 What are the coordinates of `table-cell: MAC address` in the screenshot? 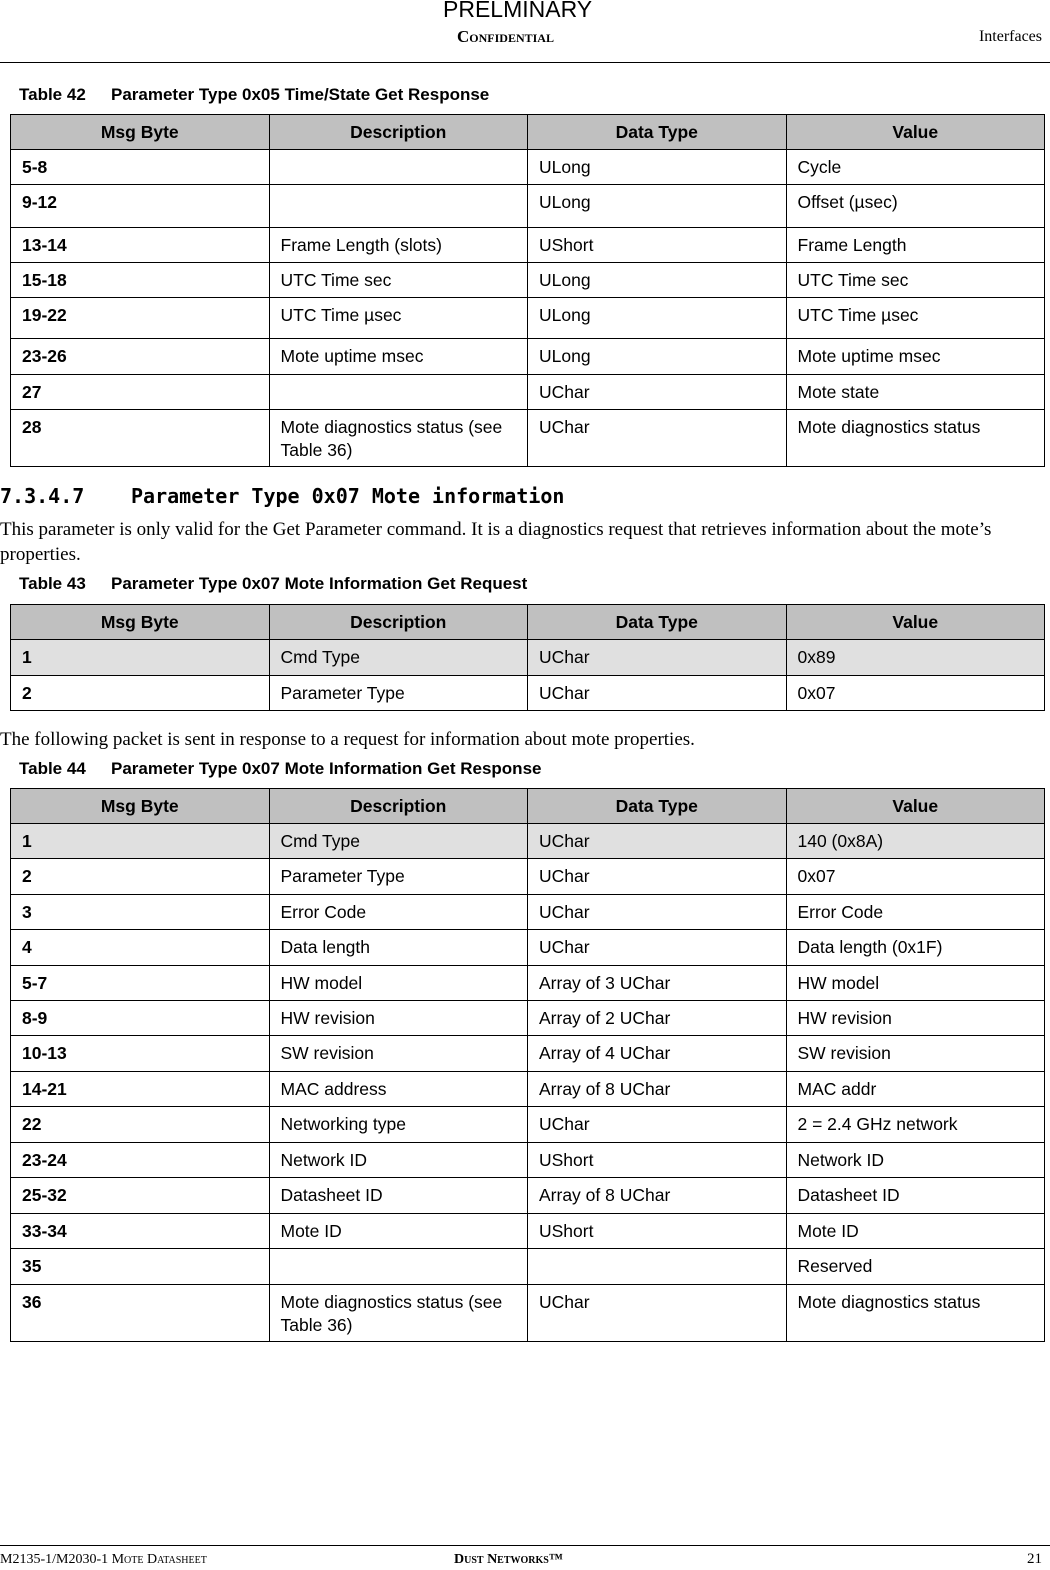 It's located at (398, 1089).